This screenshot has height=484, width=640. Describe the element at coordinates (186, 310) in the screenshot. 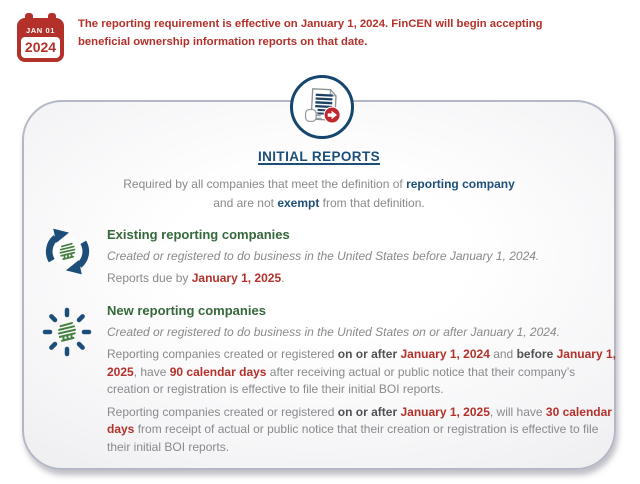

I see `new-companies-heading: New reporting companies` at that location.